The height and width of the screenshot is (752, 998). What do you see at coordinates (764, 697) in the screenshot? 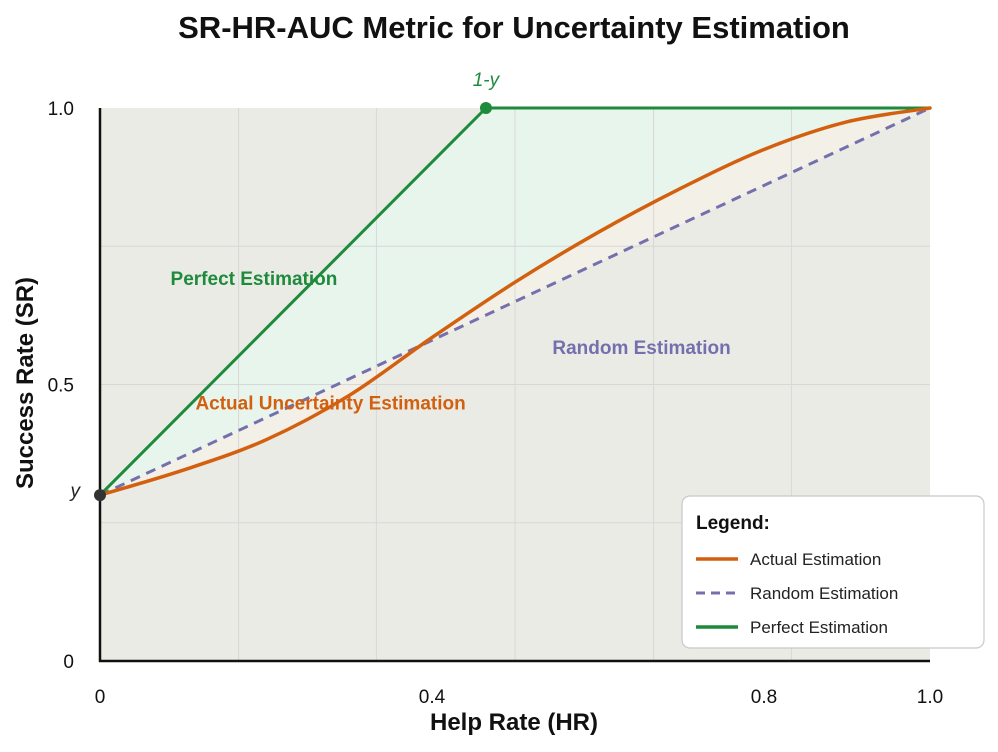
I see `x-tick-label-2: 0.8` at bounding box center [764, 697].